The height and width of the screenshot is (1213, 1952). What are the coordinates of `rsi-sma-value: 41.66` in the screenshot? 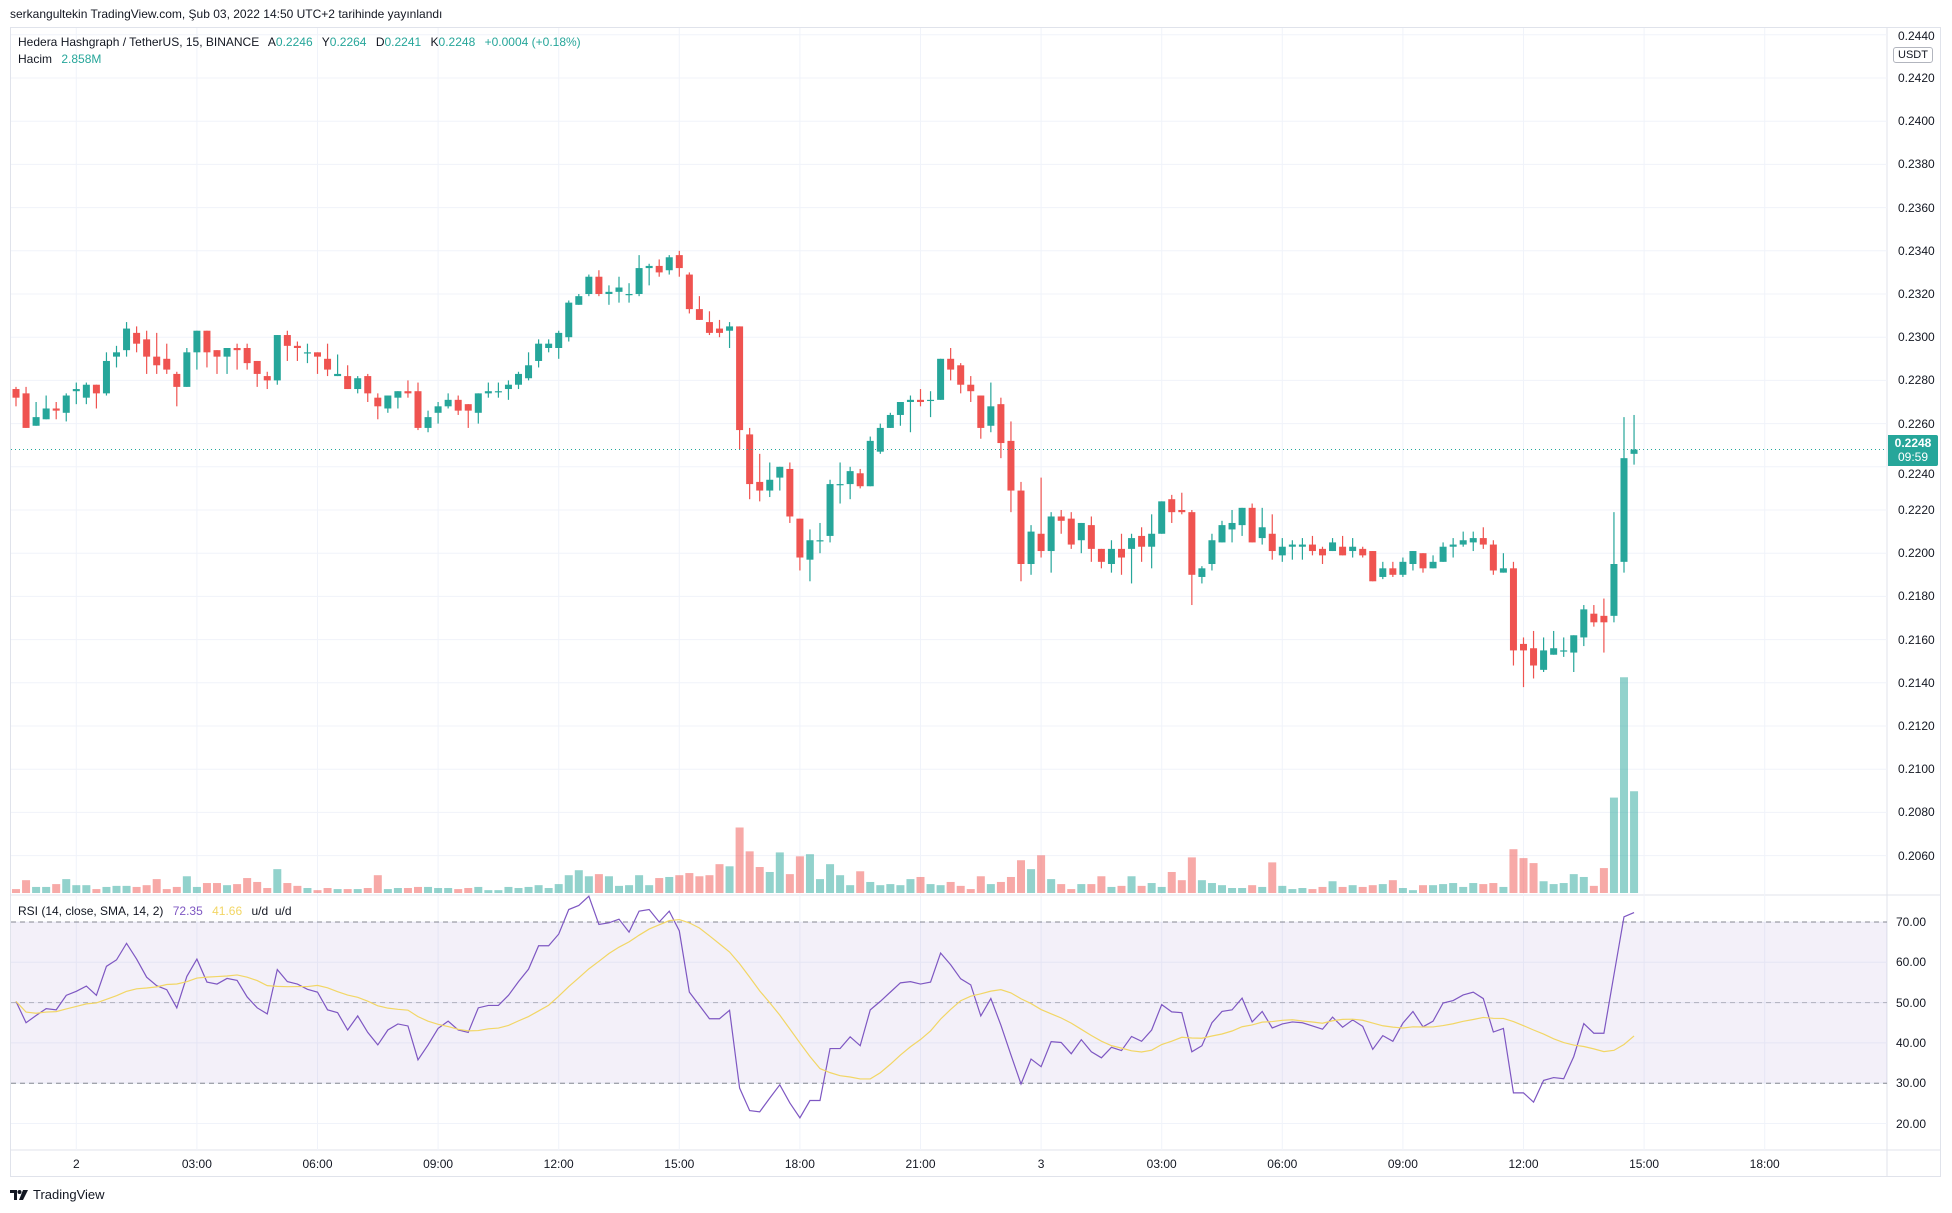 It's located at (227, 911).